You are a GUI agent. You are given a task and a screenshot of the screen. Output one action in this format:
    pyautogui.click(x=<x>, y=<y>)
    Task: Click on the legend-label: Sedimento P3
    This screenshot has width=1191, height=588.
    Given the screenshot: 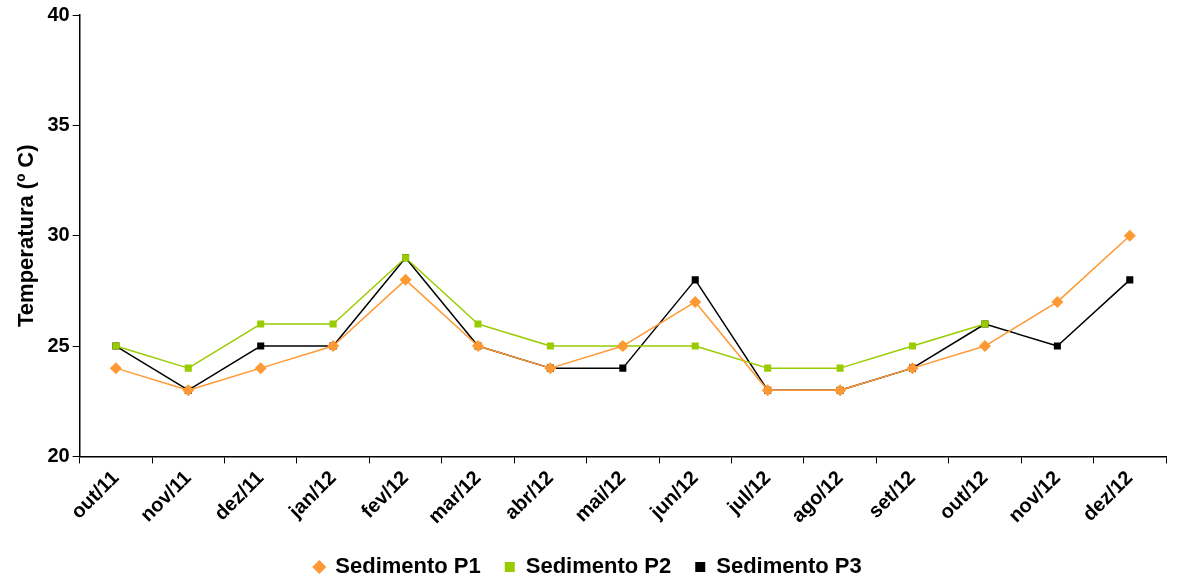 What is the action you would take?
    pyautogui.click(x=789, y=566)
    